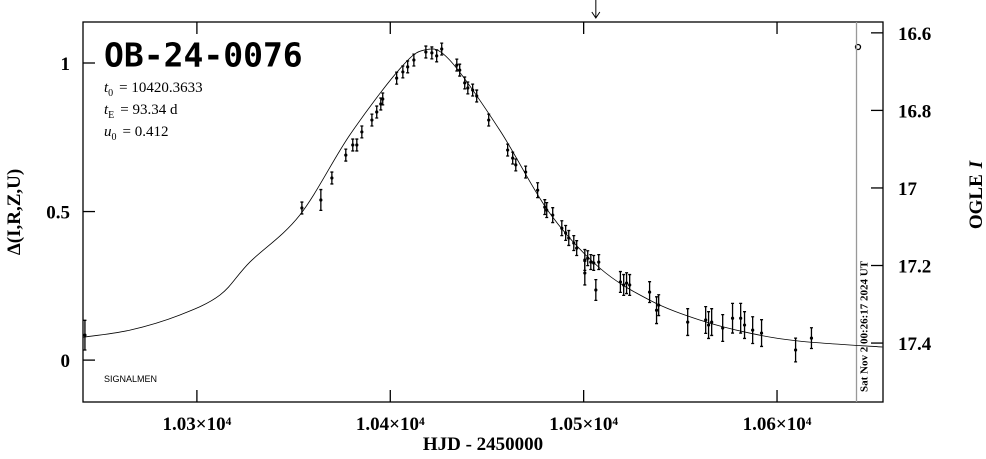 The width and height of the screenshot is (986, 459). What do you see at coordinates (908, 189) in the screenshot?
I see `y2-tick-label: 17` at bounding box center [908, 189].